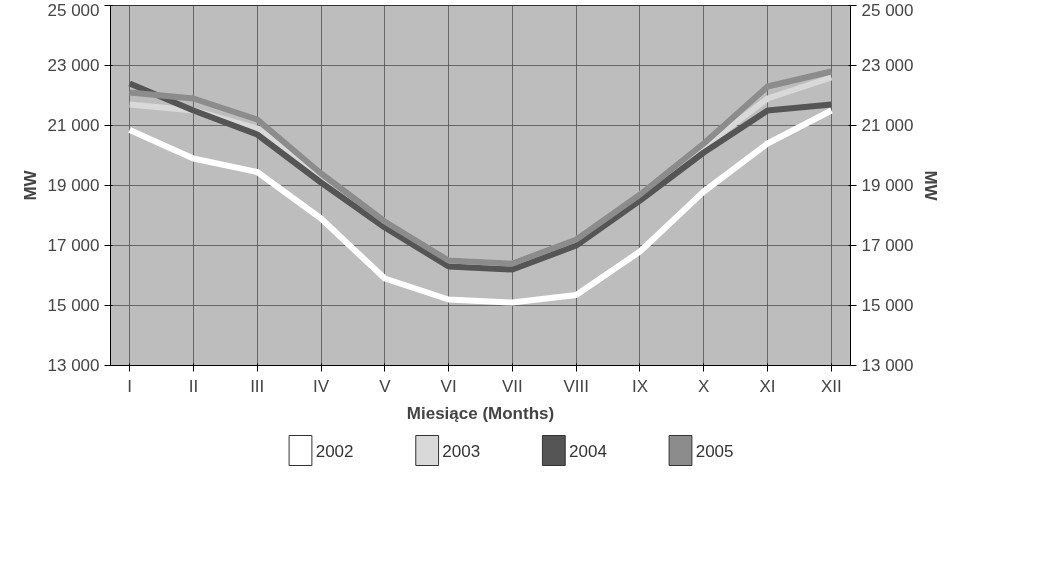  What do you see at coordinates (73, 365) in the screenshot?
I see `y-tick-label: 13 000` at bounding box center [73, 365].